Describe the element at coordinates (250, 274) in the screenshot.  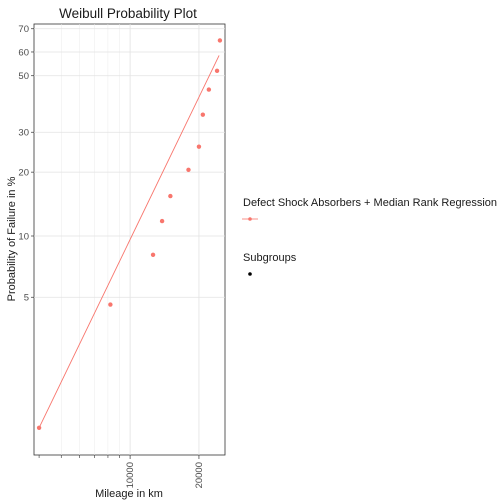
I see `legend-key-subgroup-point` at that location.